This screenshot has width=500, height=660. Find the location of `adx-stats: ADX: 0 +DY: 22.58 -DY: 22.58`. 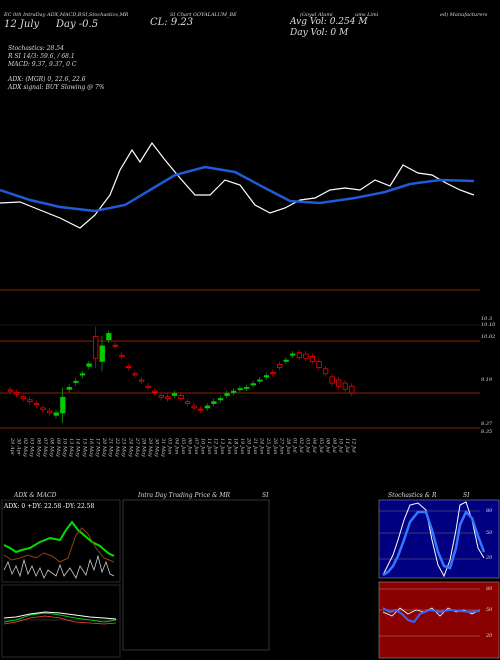

adx-stats: ADX: 0 +DY: 22.58 -DY: 22.58 is located at coordinates (49, 506).